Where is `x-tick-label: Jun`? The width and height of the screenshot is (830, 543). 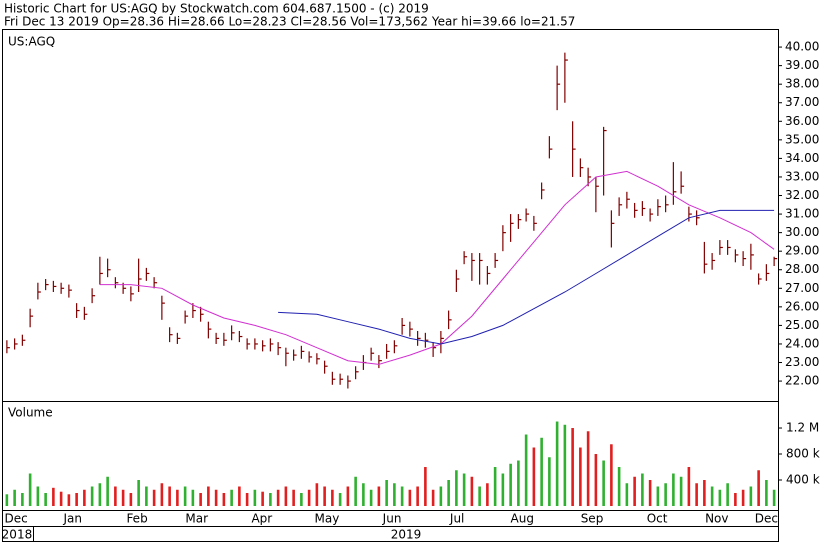
x-tick-label: Jun is located at coordinates (392, 519).